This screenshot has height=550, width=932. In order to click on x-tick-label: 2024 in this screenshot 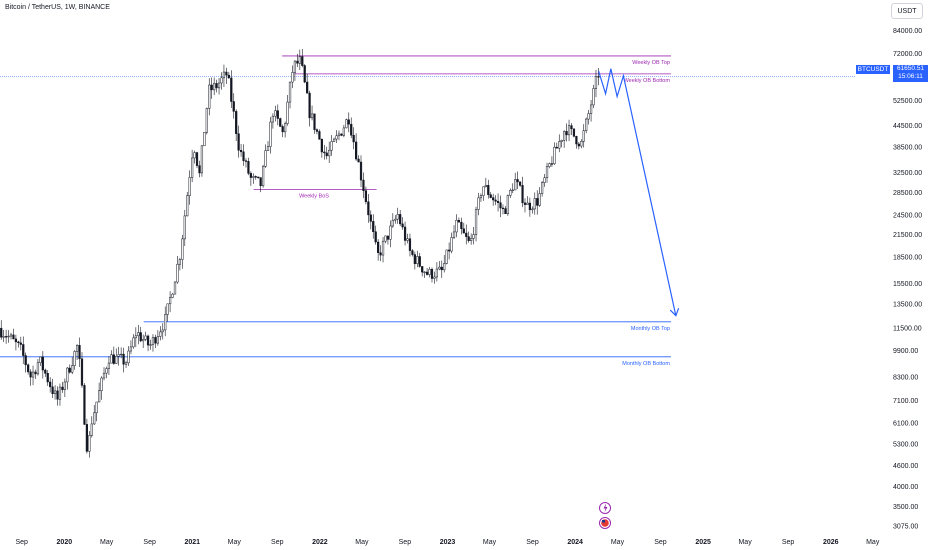, I will do `click(575, 542)`.